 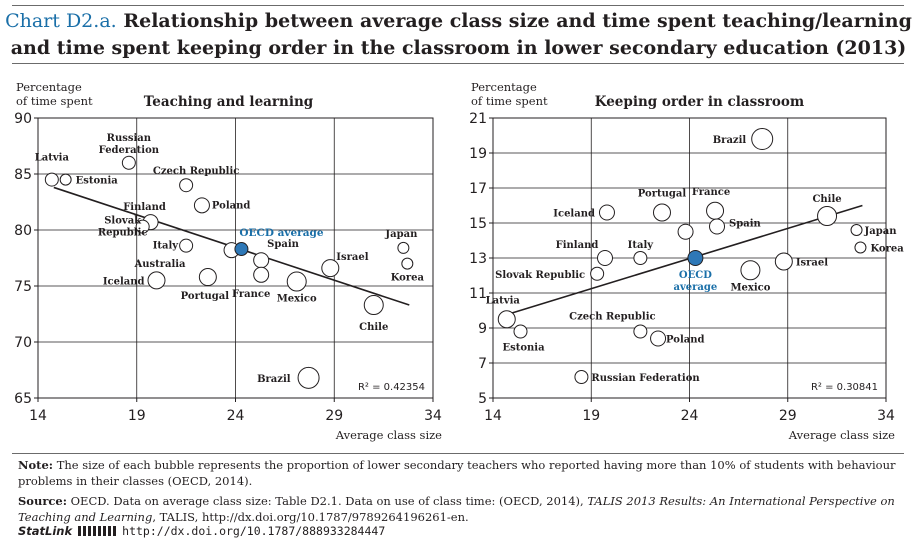 What do you see at coordinates (297, 299) in the screenshot?
I see `point-label-mexico: Mexico` at bounding box center [297, 299].